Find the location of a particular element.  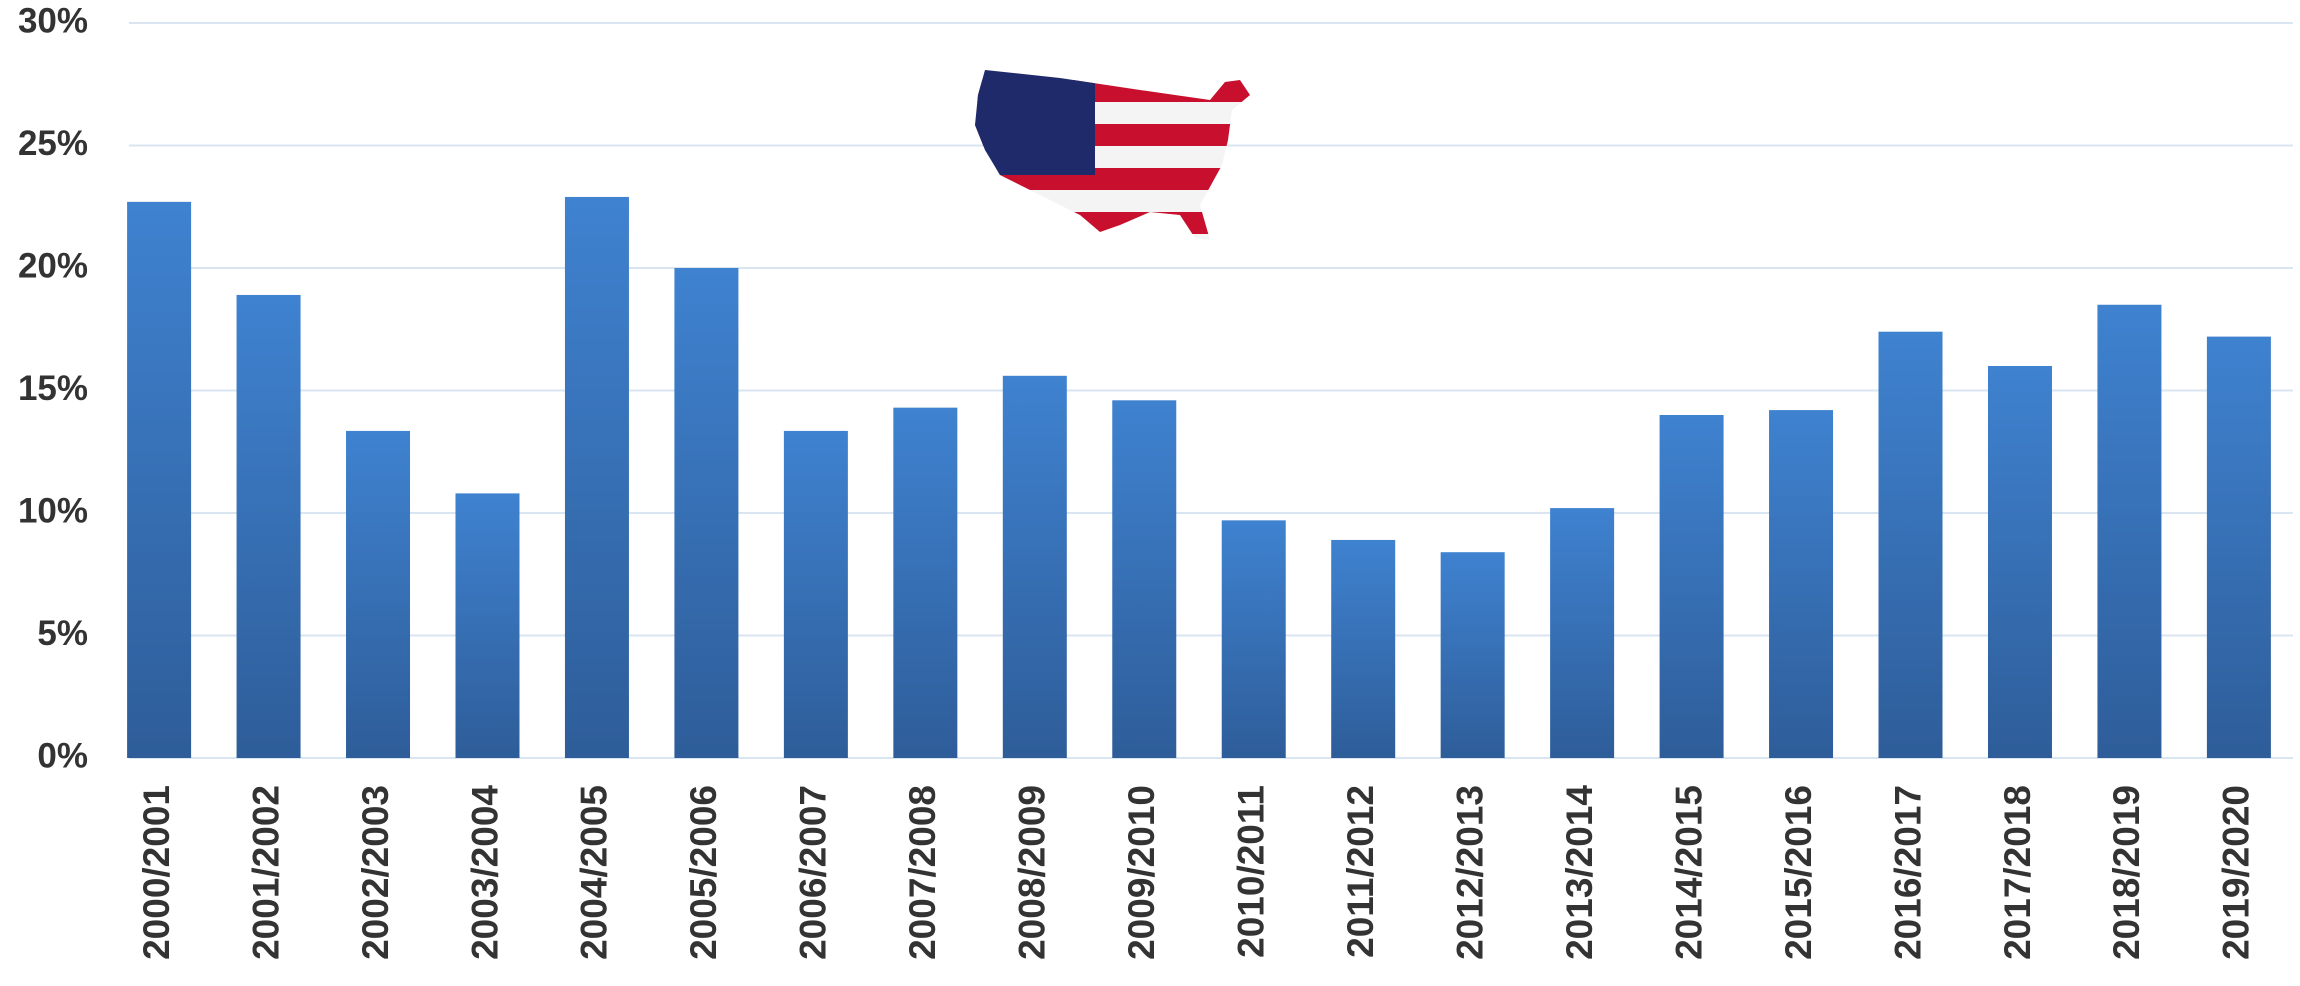

x-tick-label: 2016/2017 is located at coordinates (1907, 872).